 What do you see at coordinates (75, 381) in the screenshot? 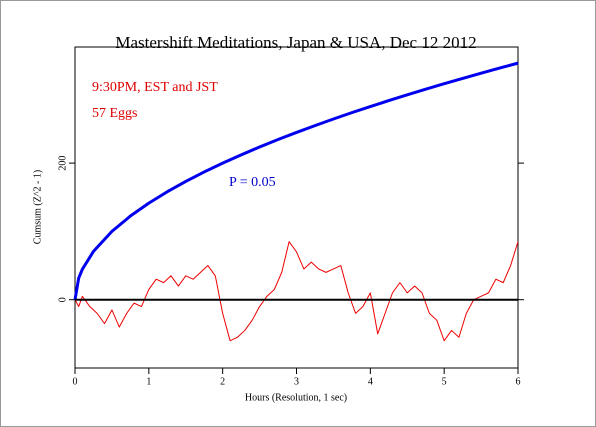
I see `x-tick-label: 0` at bounding box center [75, 381].